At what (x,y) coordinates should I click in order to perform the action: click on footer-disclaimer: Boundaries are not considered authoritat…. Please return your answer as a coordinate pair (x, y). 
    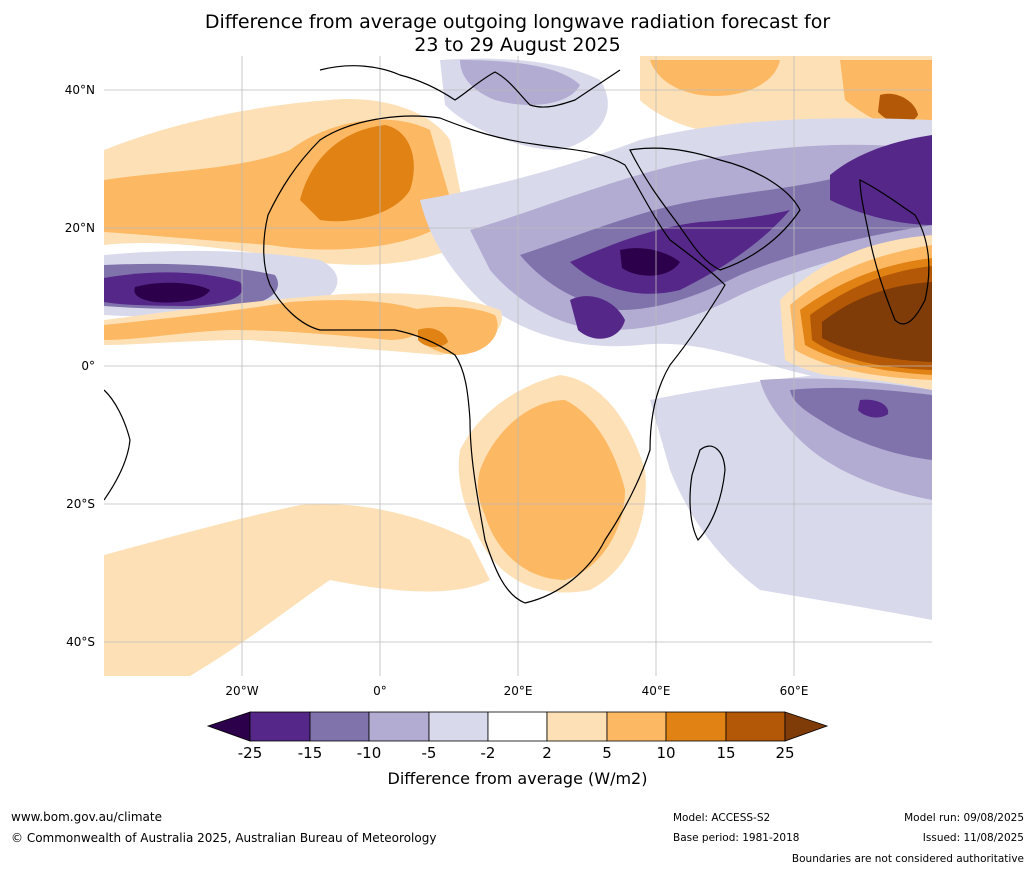
    Looking at the image, I should click on (907, 859).